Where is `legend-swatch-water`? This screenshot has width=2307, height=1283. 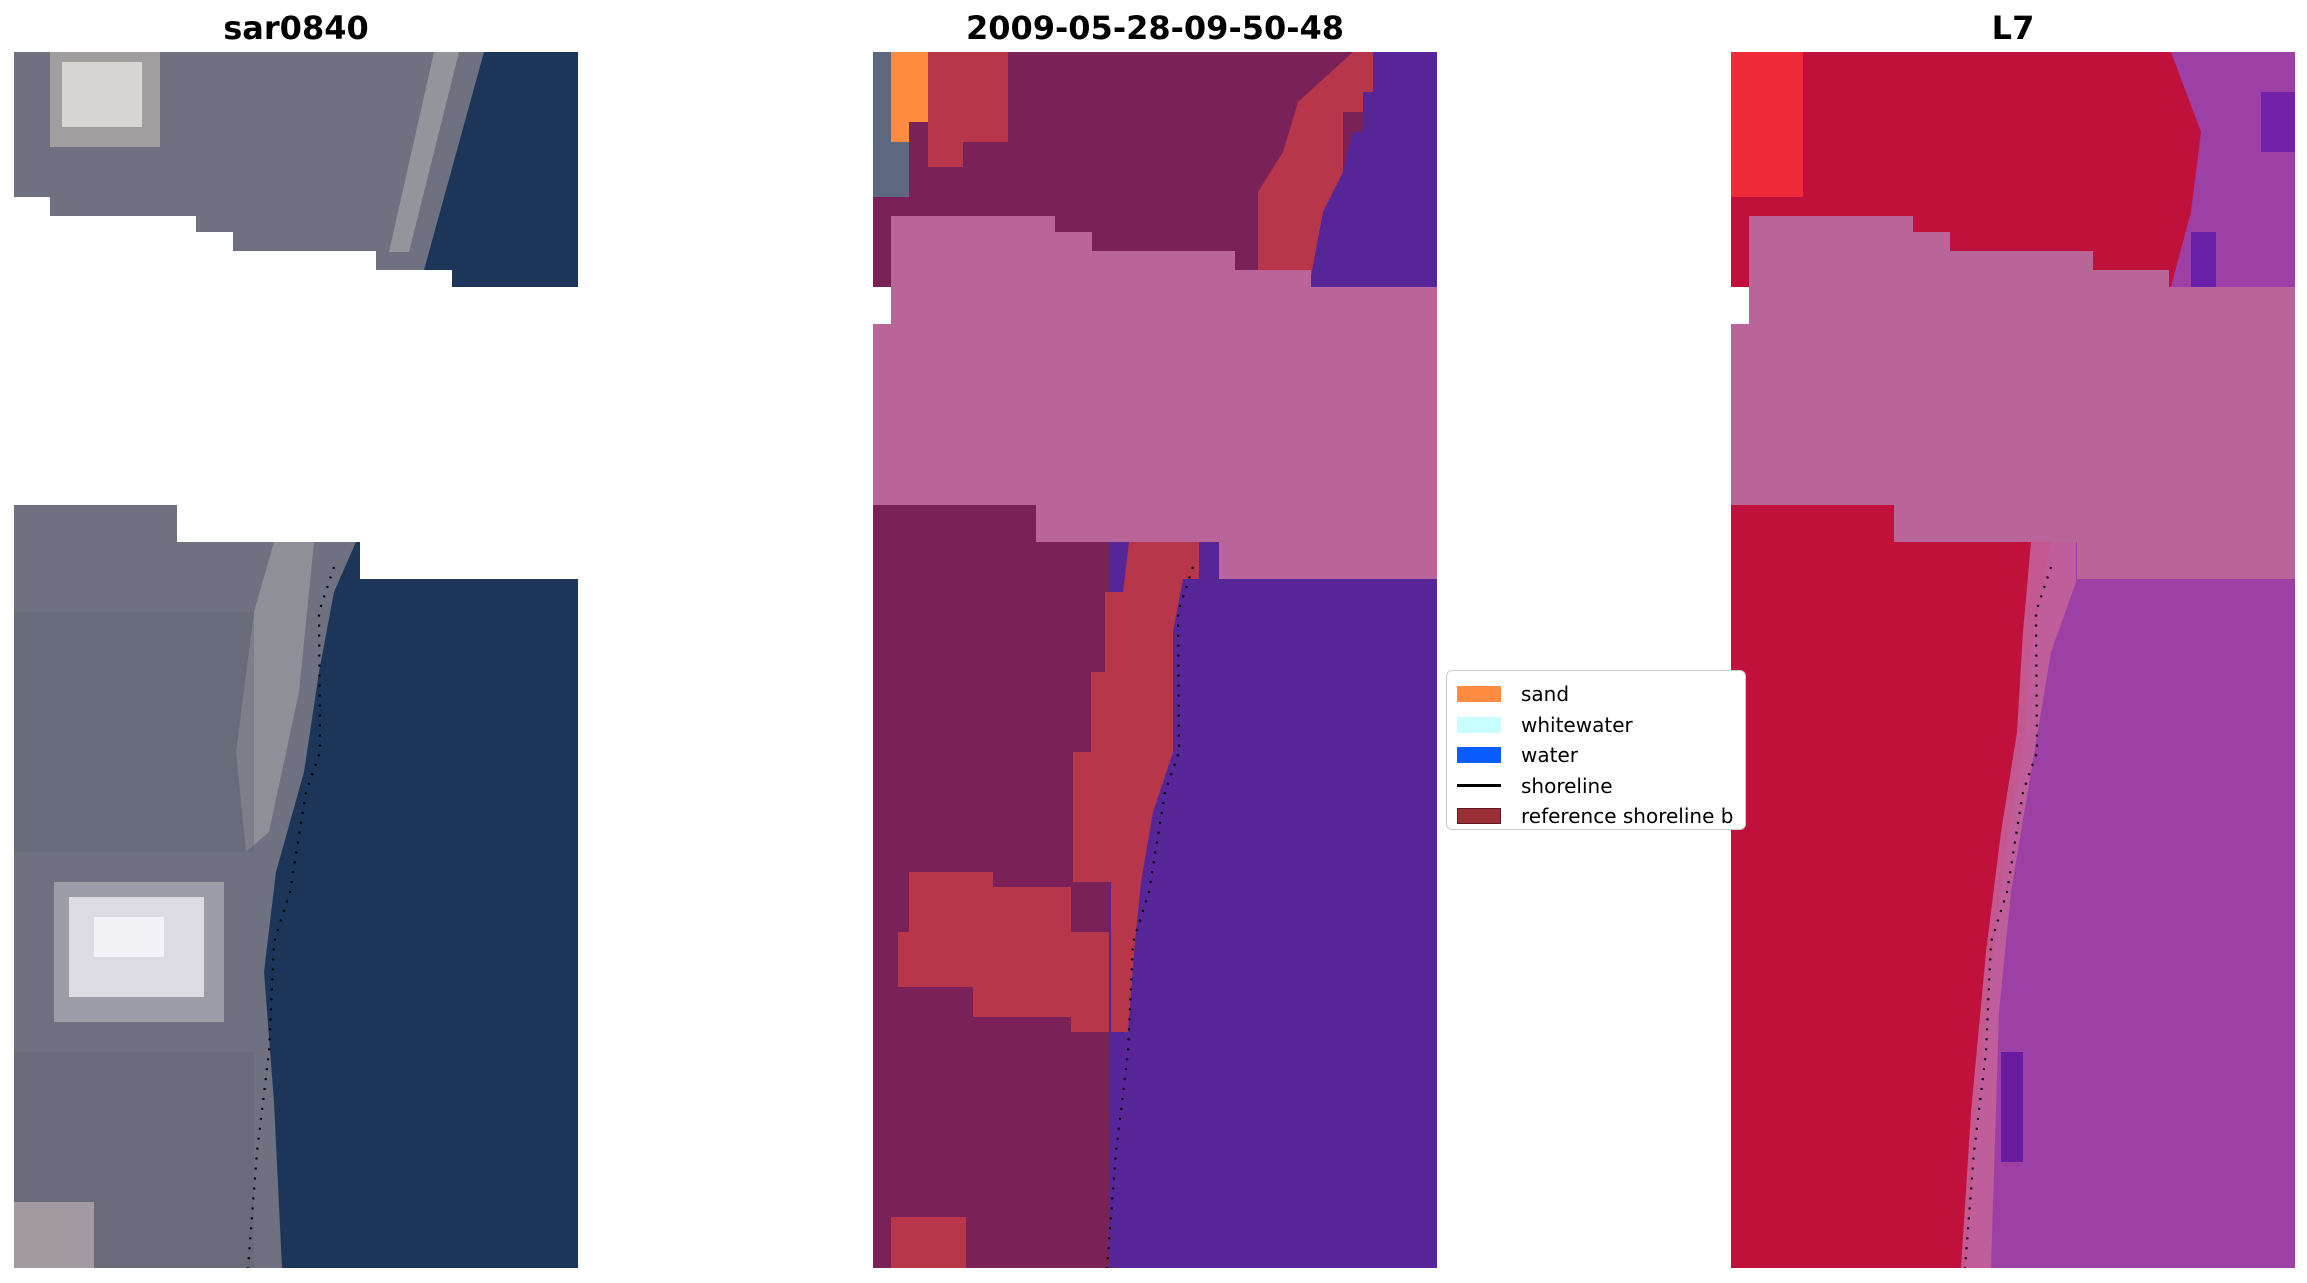 legend-swatch-water is located at coordinates (1479, 755).